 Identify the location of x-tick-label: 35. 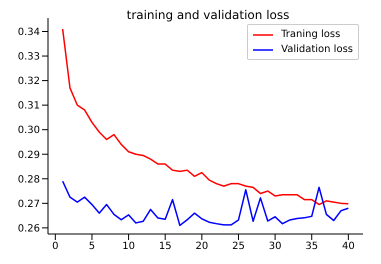
(311, 246).